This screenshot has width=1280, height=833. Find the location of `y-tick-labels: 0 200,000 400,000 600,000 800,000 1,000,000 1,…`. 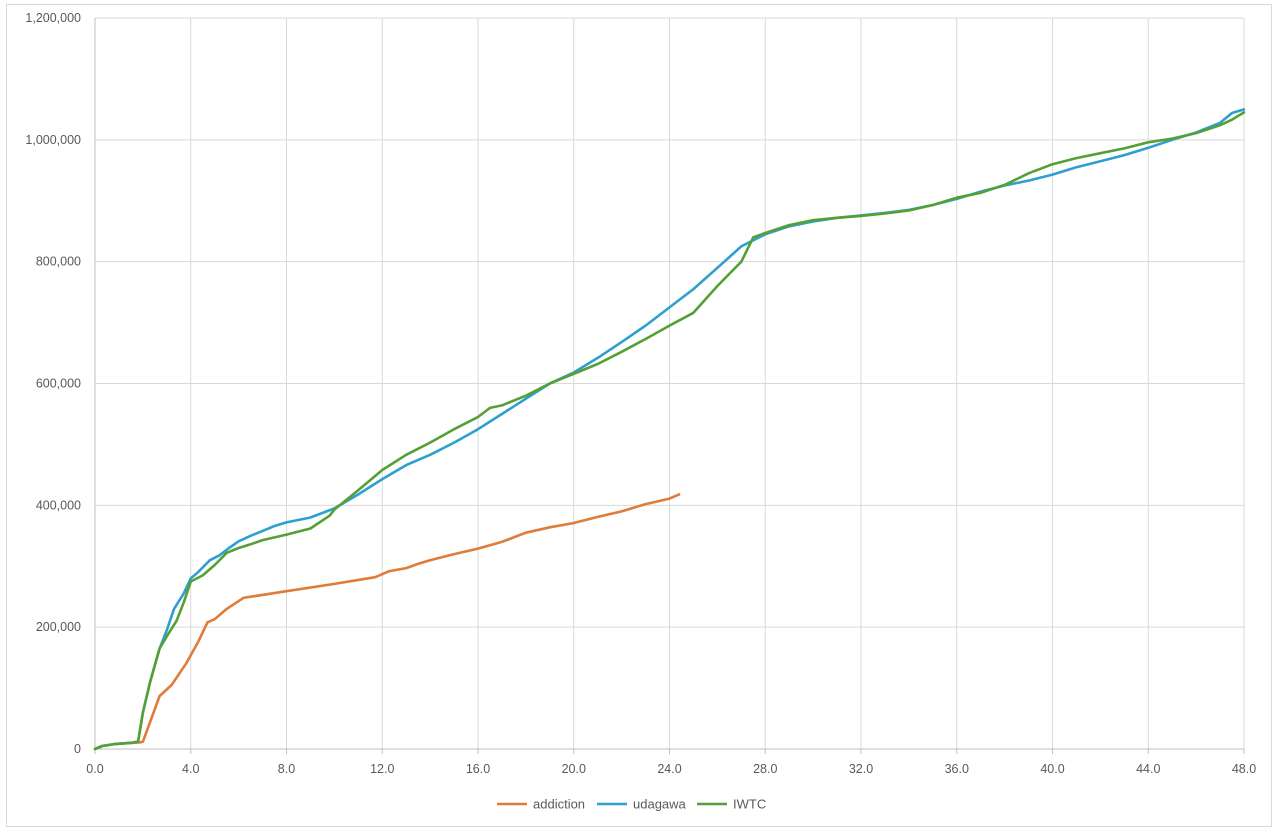

y-tick-labels: 0 200,000 400,000 600,000 800,000 1,000,000 1,… is located at coordinates (53, 383).